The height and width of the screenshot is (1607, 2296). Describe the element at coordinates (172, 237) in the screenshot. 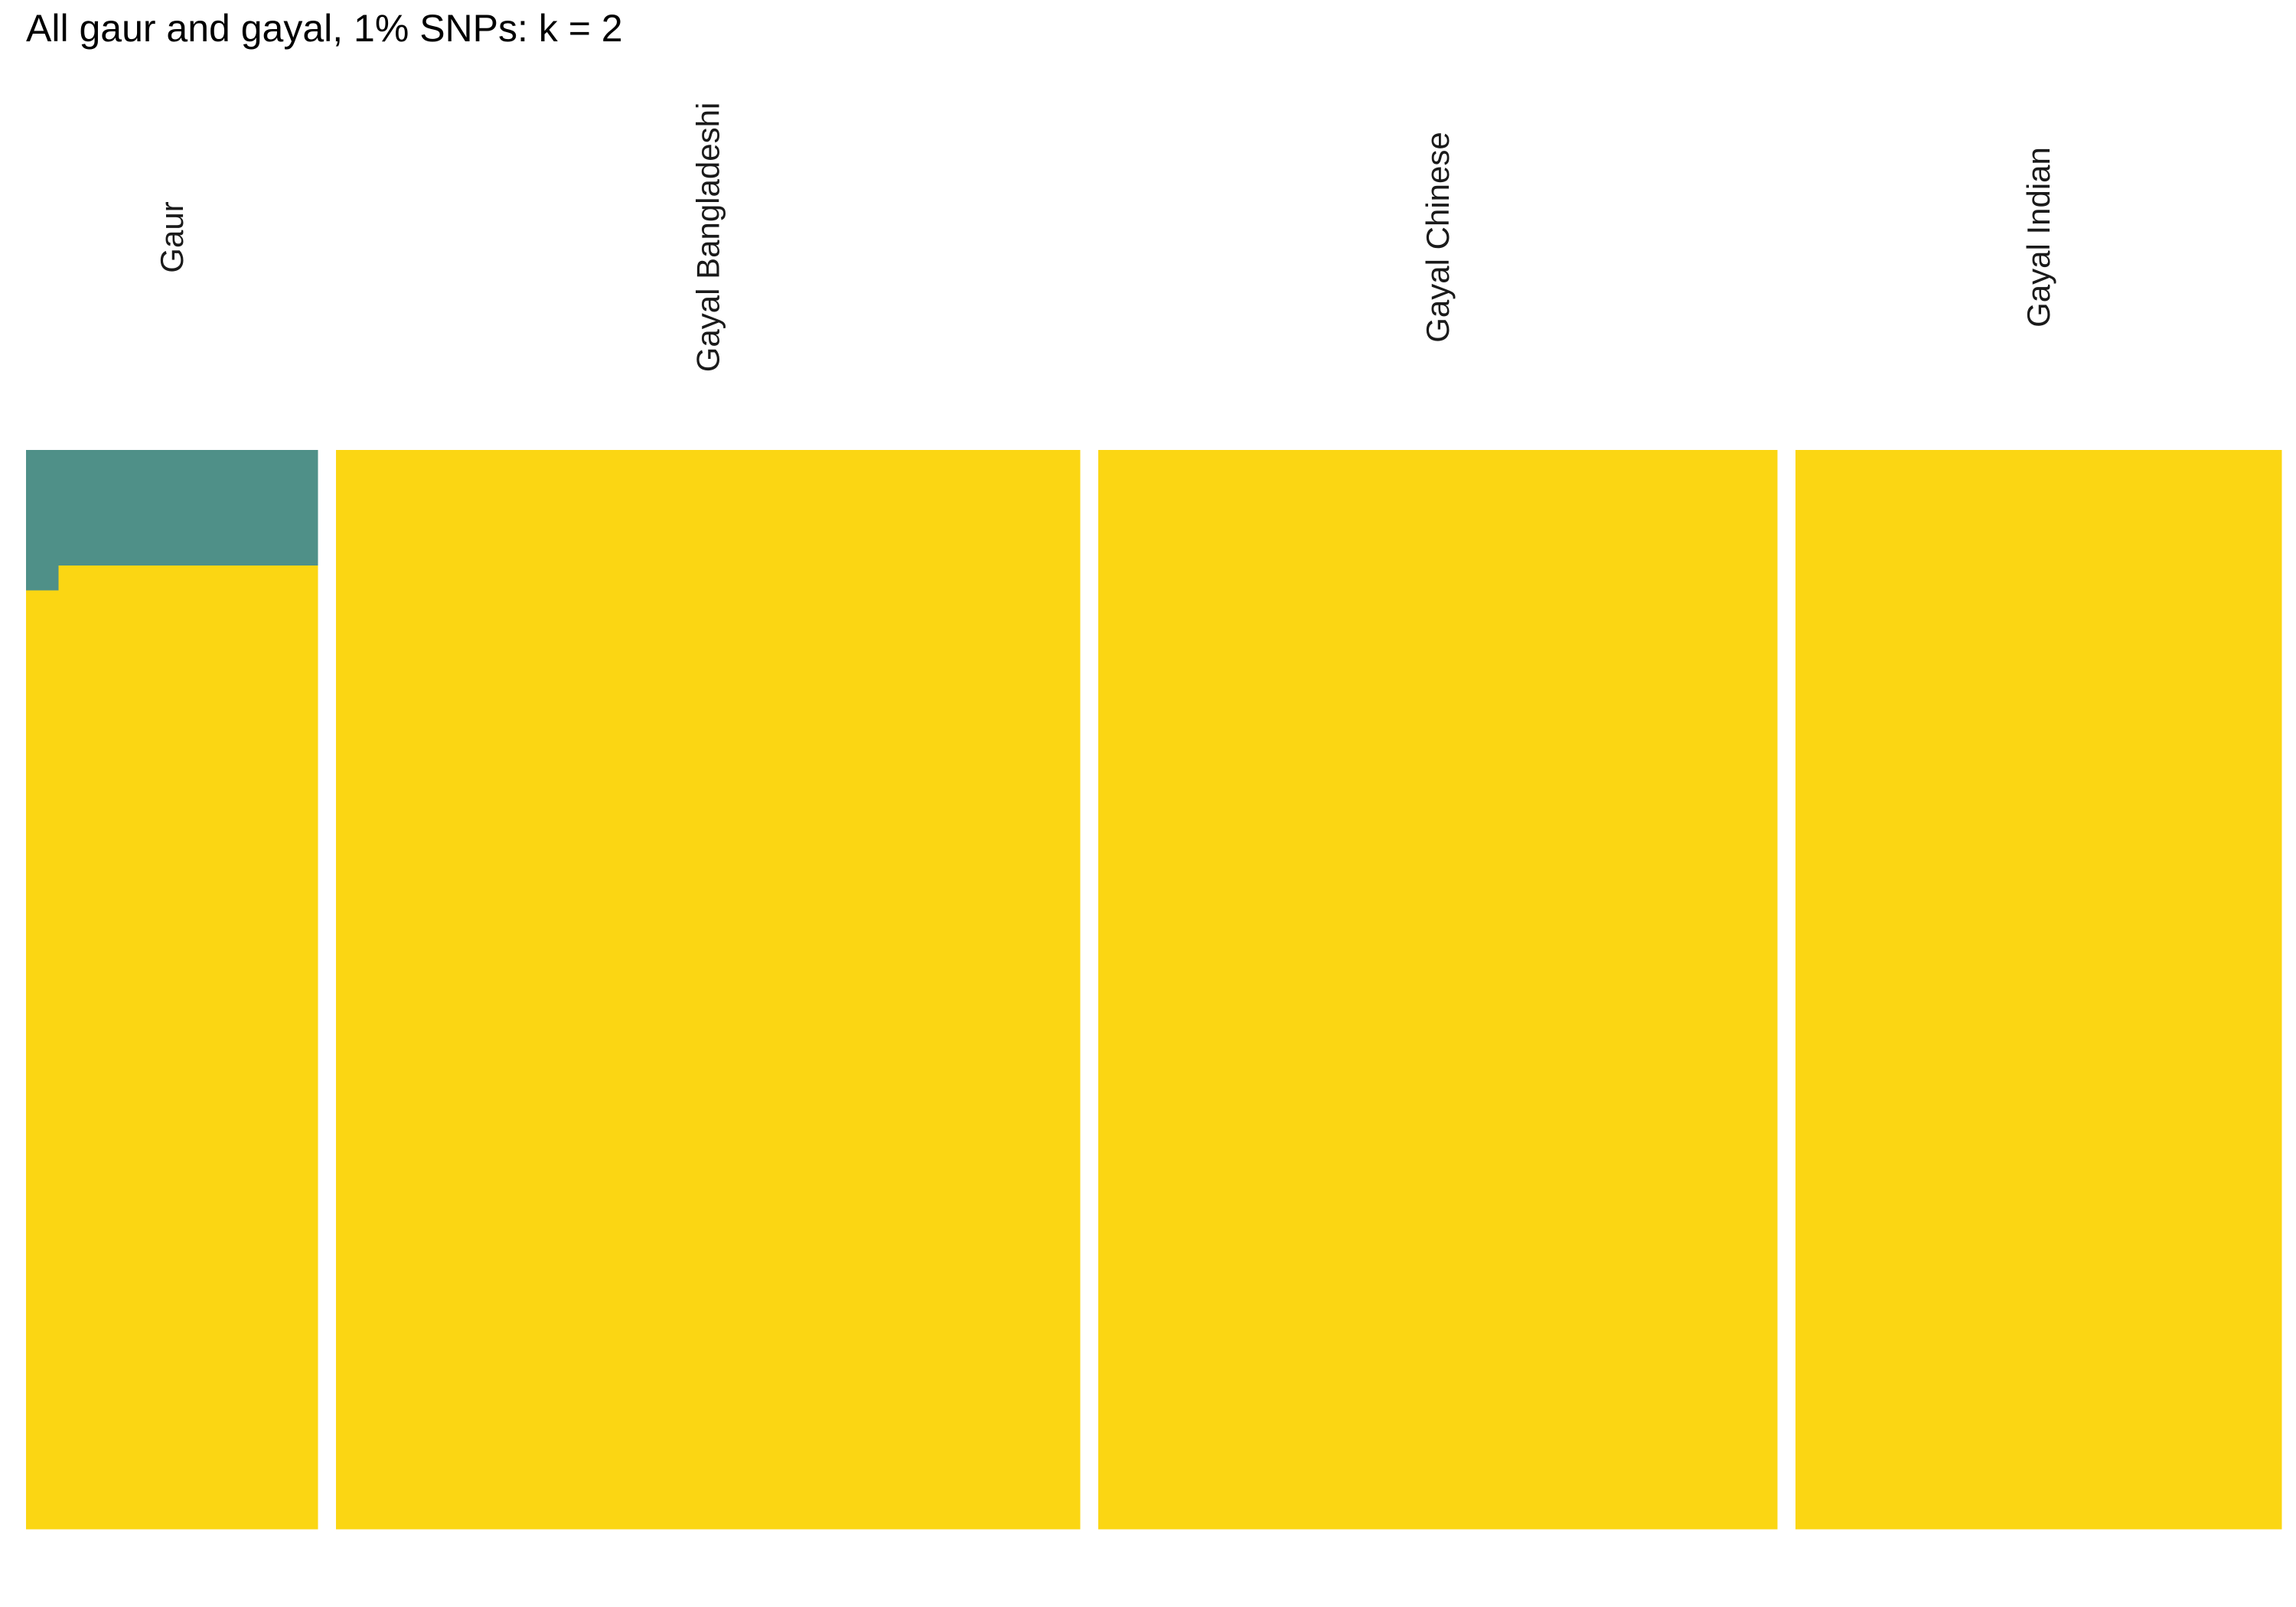

I see `facet-label: Gaur` at that location.